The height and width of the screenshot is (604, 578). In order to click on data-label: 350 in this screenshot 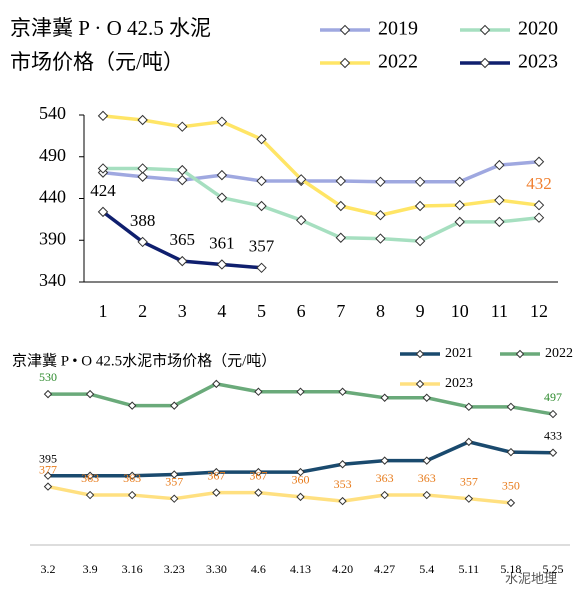, I will do `click(511, 486)`.